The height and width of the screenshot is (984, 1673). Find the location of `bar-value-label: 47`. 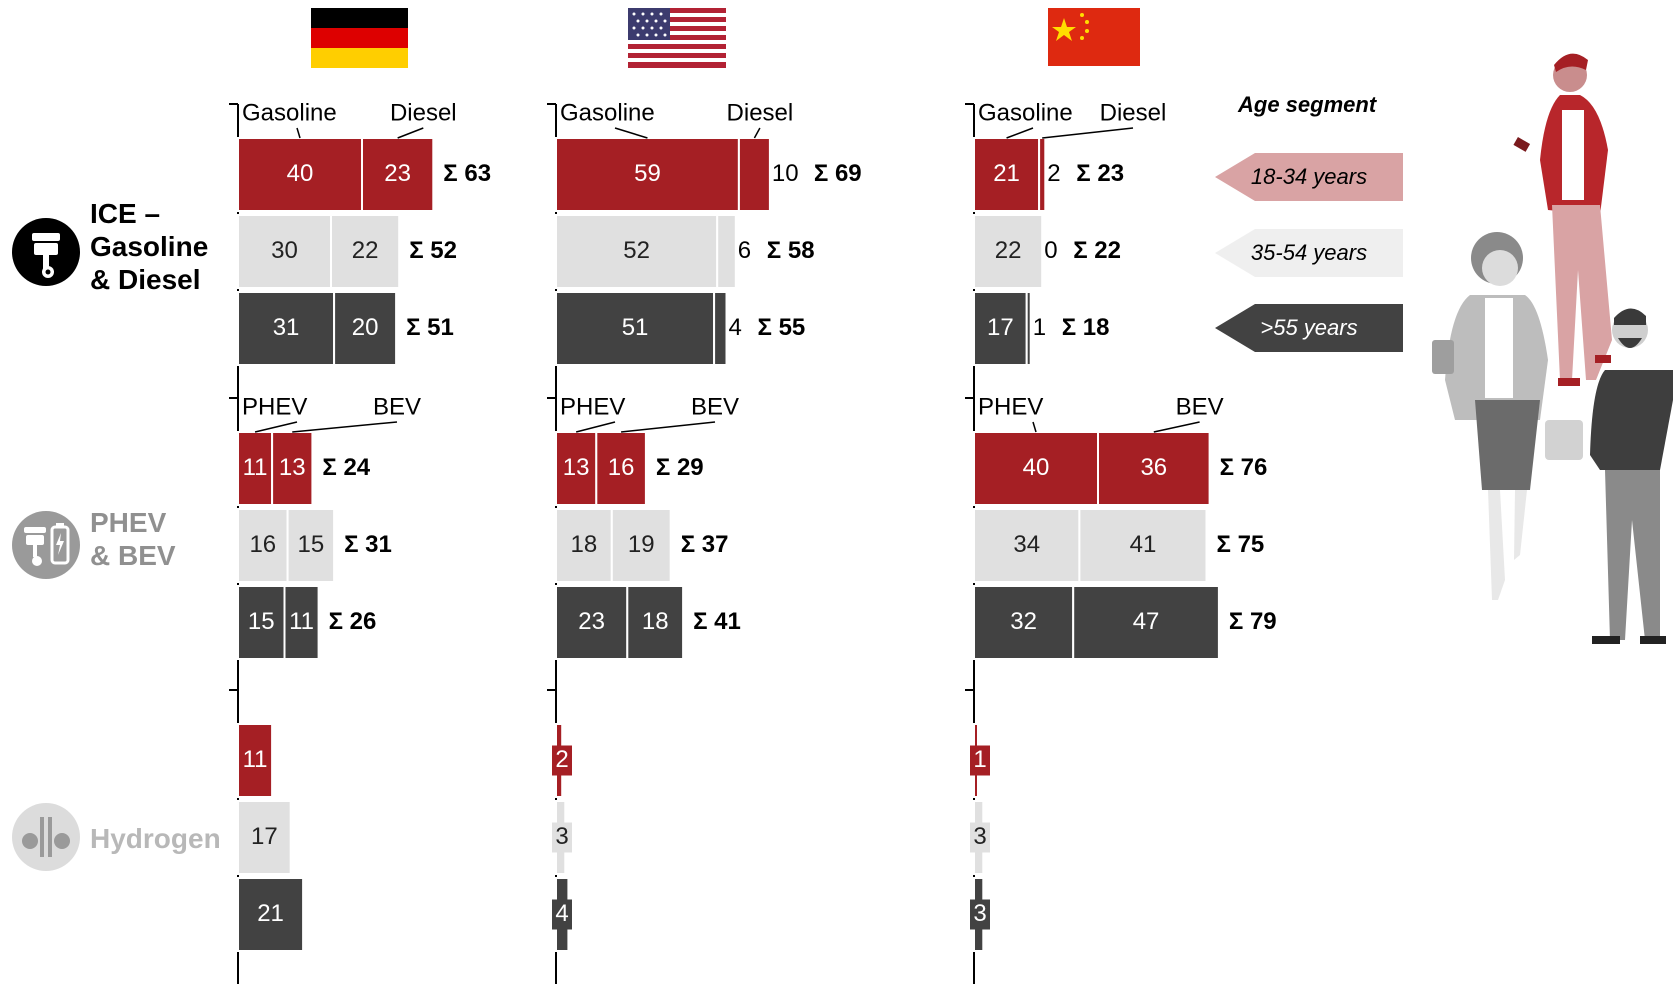

bar-value-label: 47 is located at coordinates (1146, 621).